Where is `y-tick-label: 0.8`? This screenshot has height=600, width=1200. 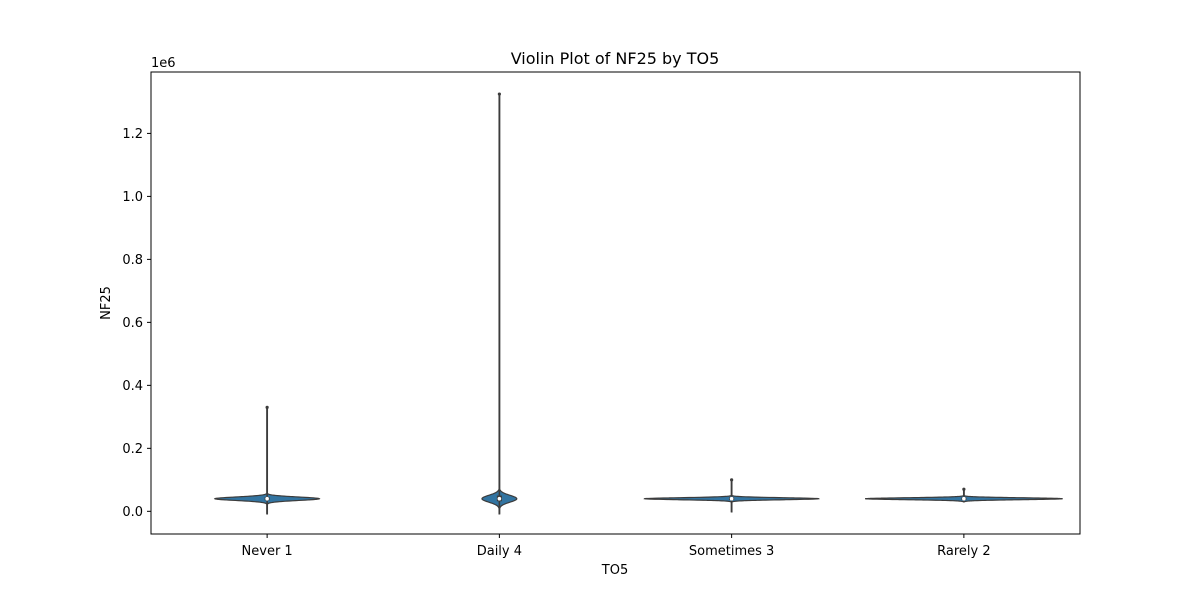 y-tick-label: 0.8 is located at coordinates (132, 260).